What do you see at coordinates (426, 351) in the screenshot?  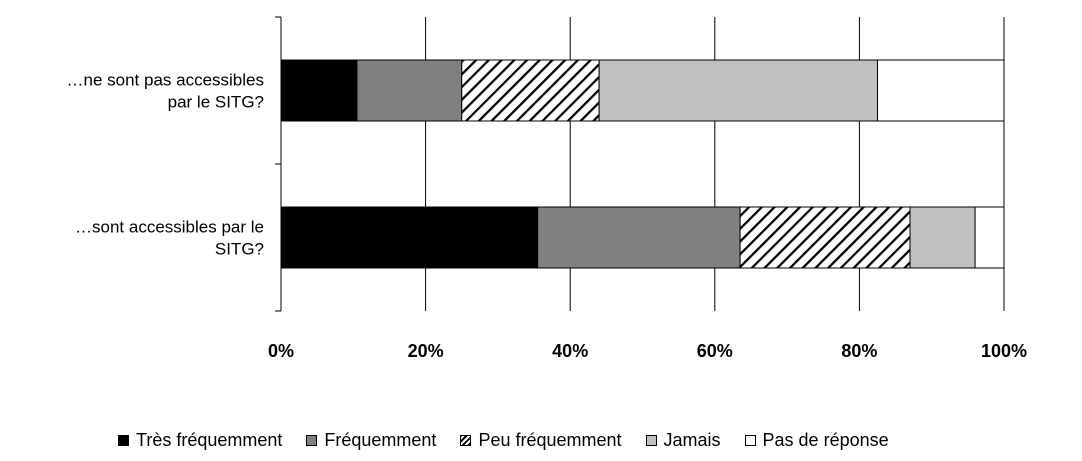 I see `x-tick-label: 20%` at bounding box center [426, 351].